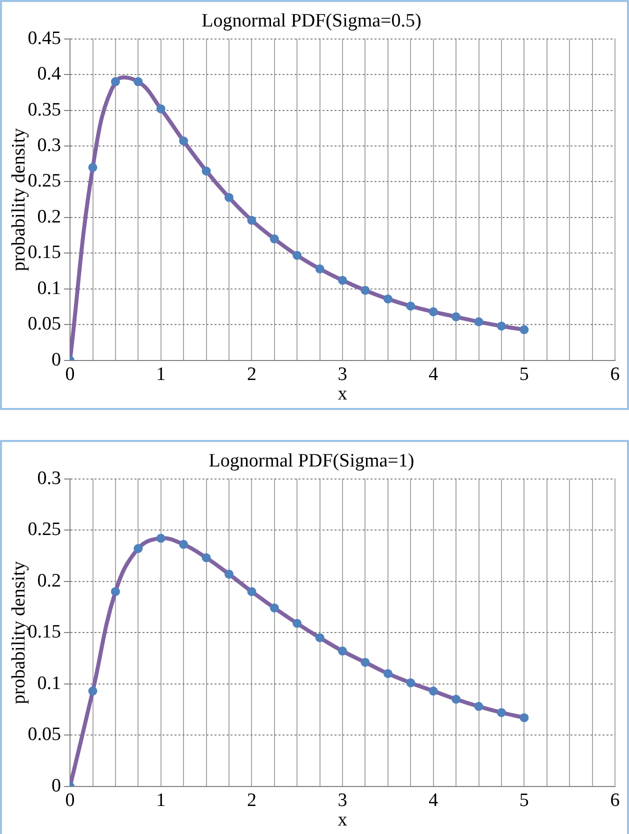  Describe the element at coordinates (45, 109) in the screenshot. I see `y-tick-label: 0.35` at that location.